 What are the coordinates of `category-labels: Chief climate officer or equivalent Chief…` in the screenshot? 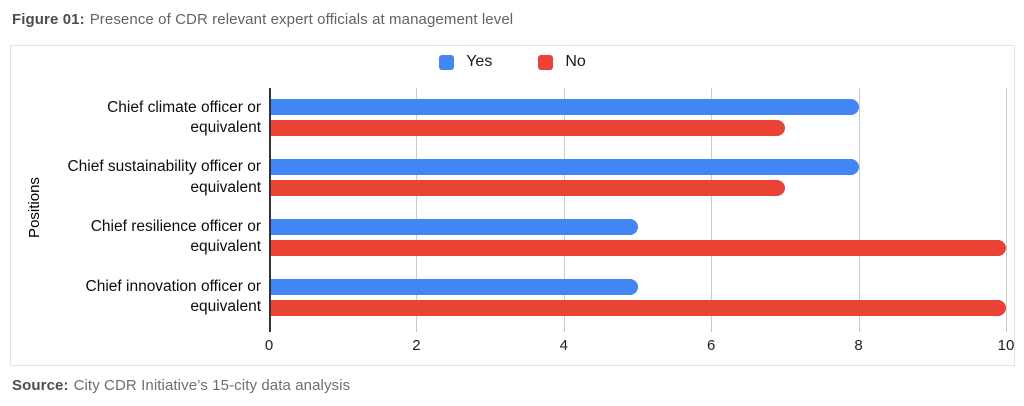 It's located at (153, 207).